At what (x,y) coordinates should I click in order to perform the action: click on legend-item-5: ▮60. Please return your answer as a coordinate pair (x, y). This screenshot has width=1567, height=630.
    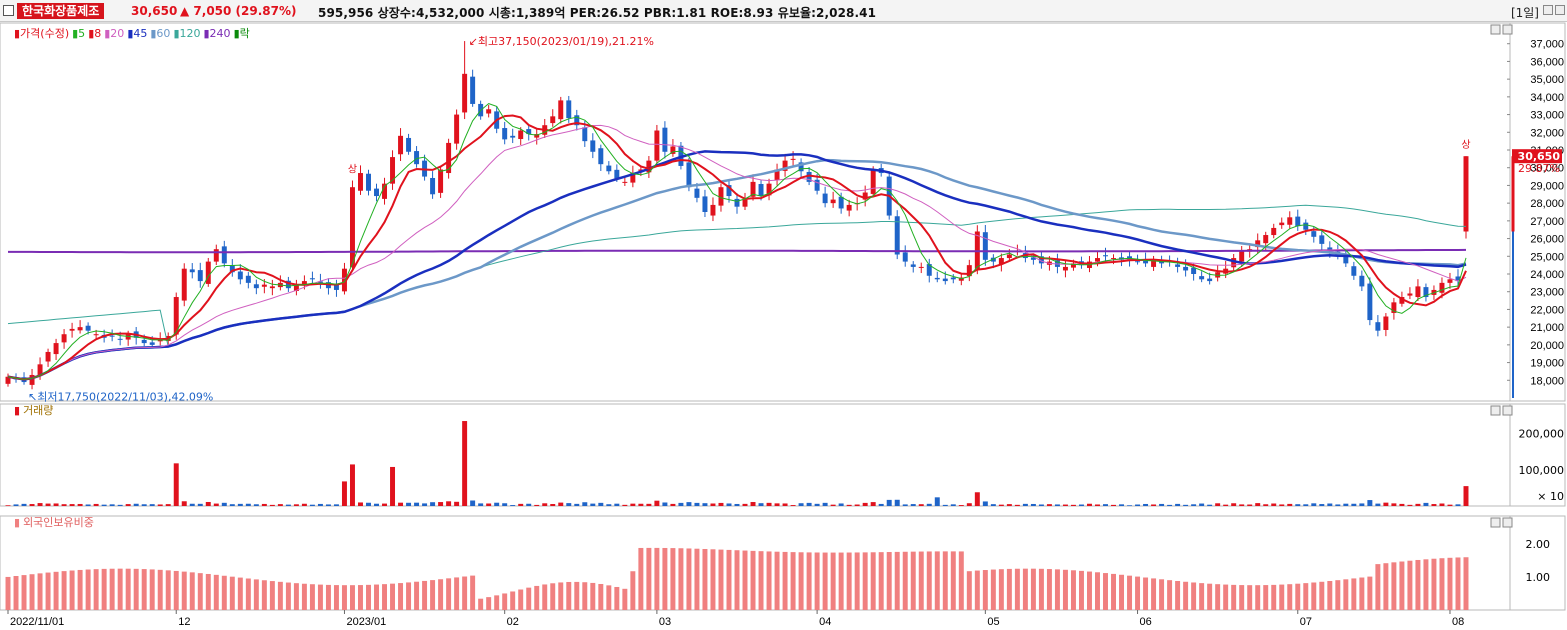
    Looking at the image, I should click on (160, 33).